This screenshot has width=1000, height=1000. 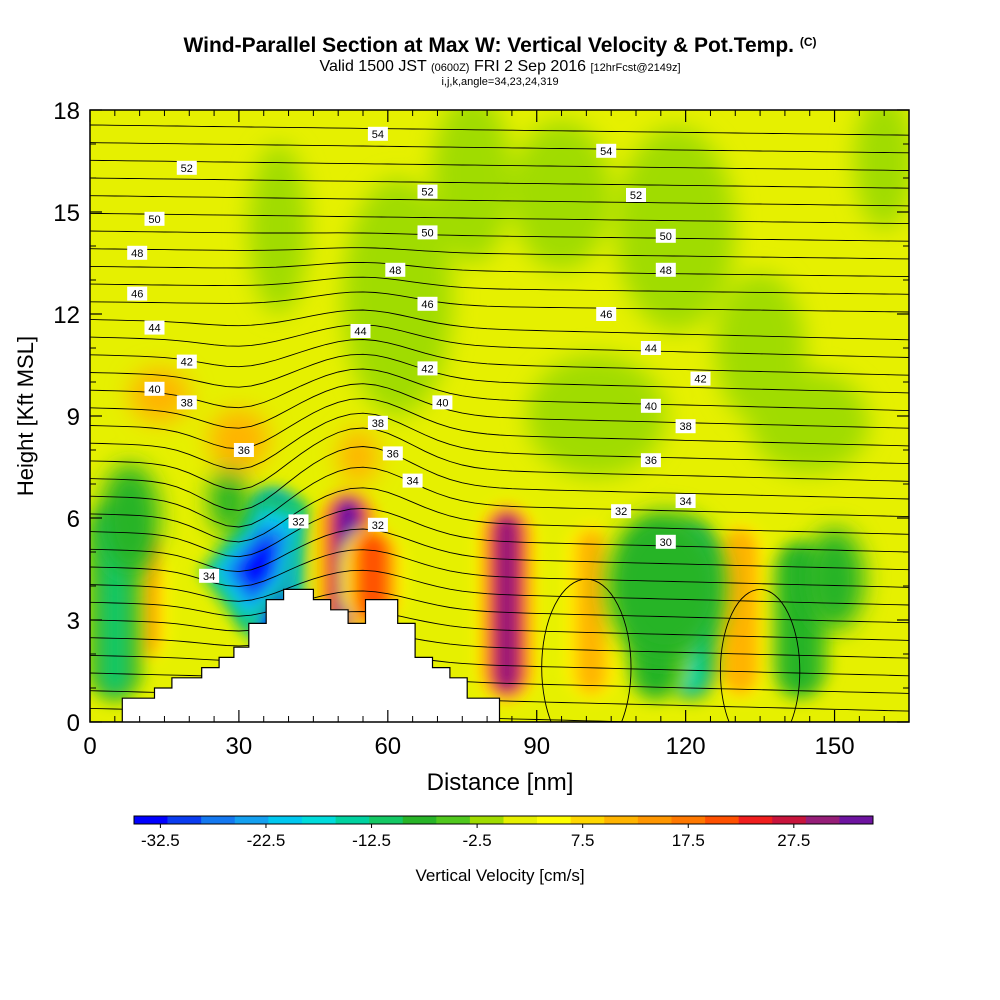 What do you see at coordinates (530, 66) in the screenshot?
I see `valid-date: FRI 2 Sep 2016` at bounding box center [530, 66].